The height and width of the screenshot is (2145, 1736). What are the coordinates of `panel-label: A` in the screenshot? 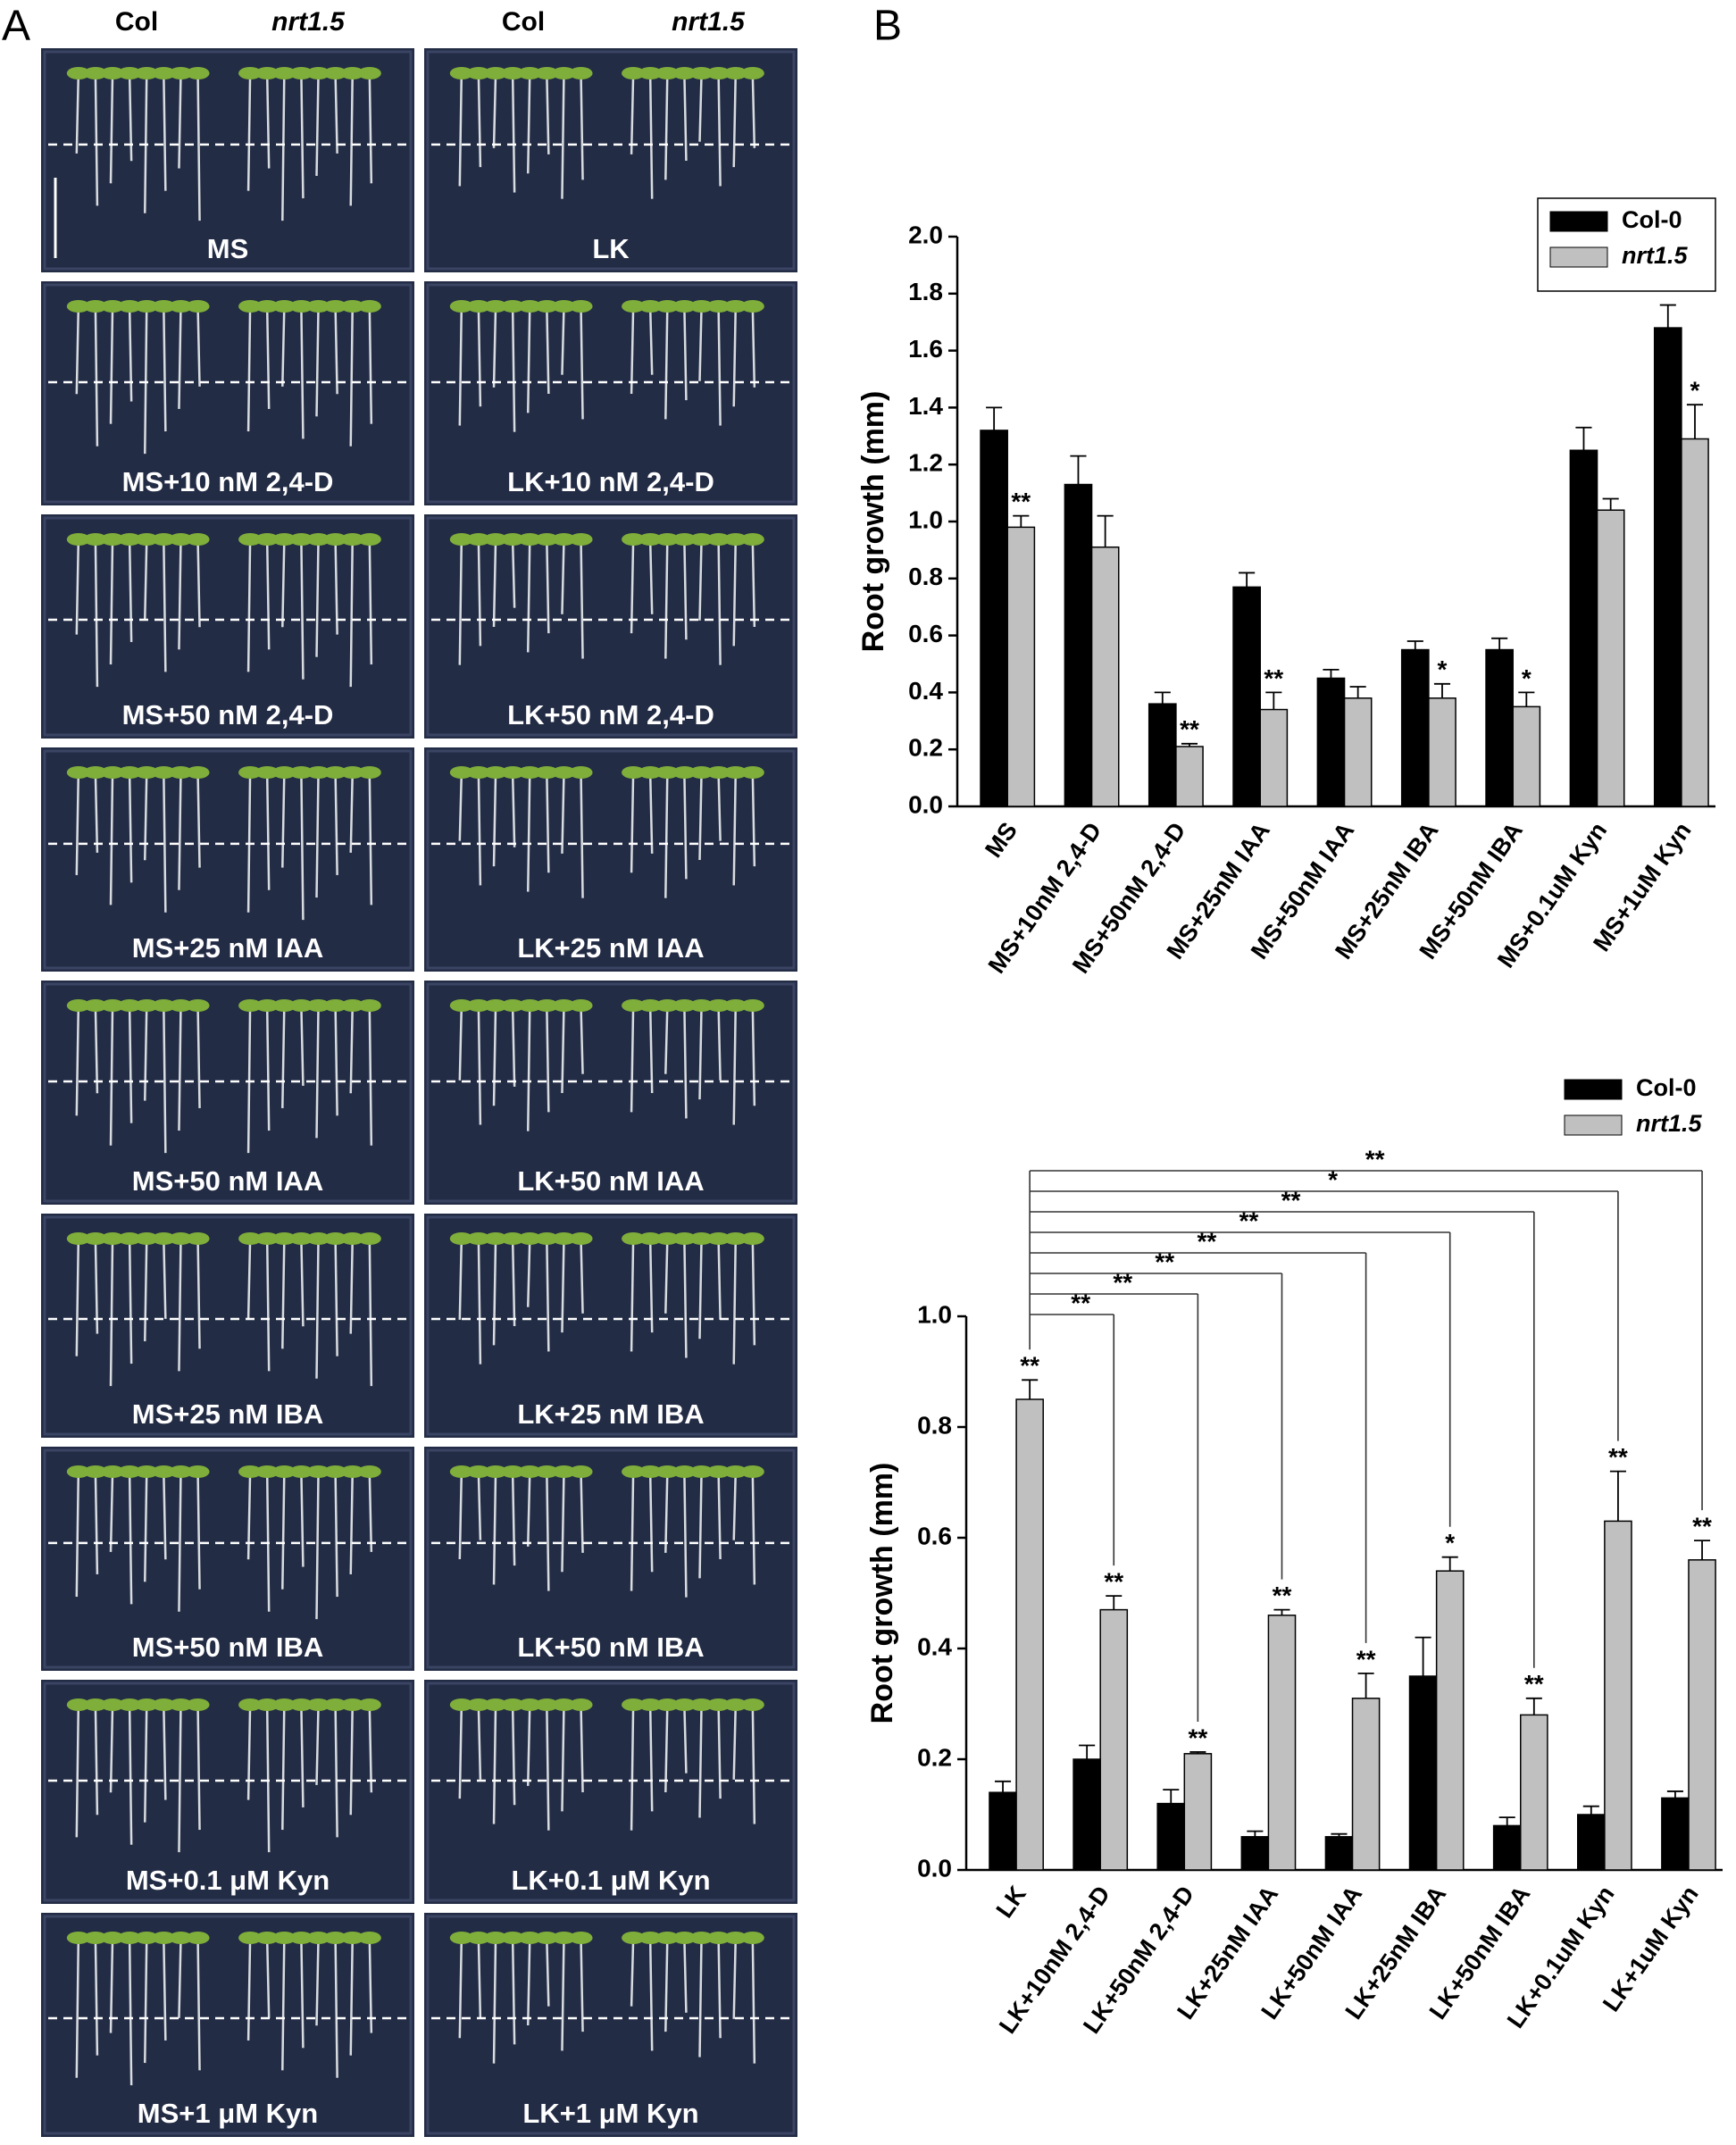 It's located at (16, 26).